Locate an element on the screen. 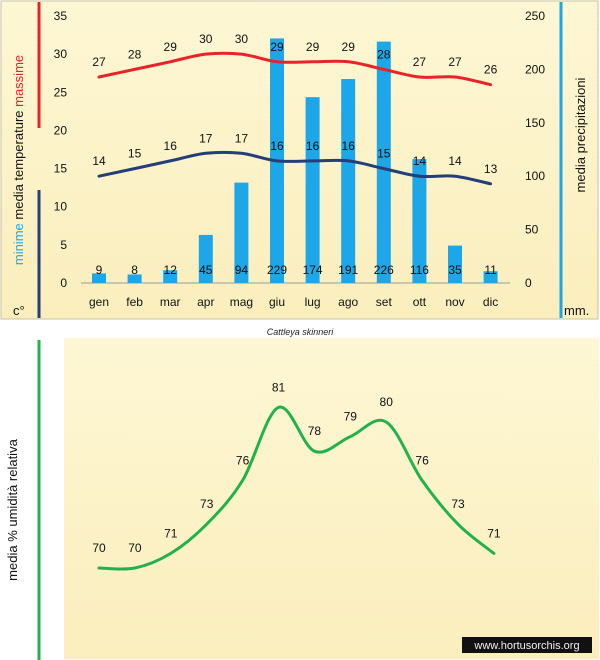 The height and width of the screenshot is (660, 600). chart-caption: Cattleya skinneri is located at coordinates (301, 332).